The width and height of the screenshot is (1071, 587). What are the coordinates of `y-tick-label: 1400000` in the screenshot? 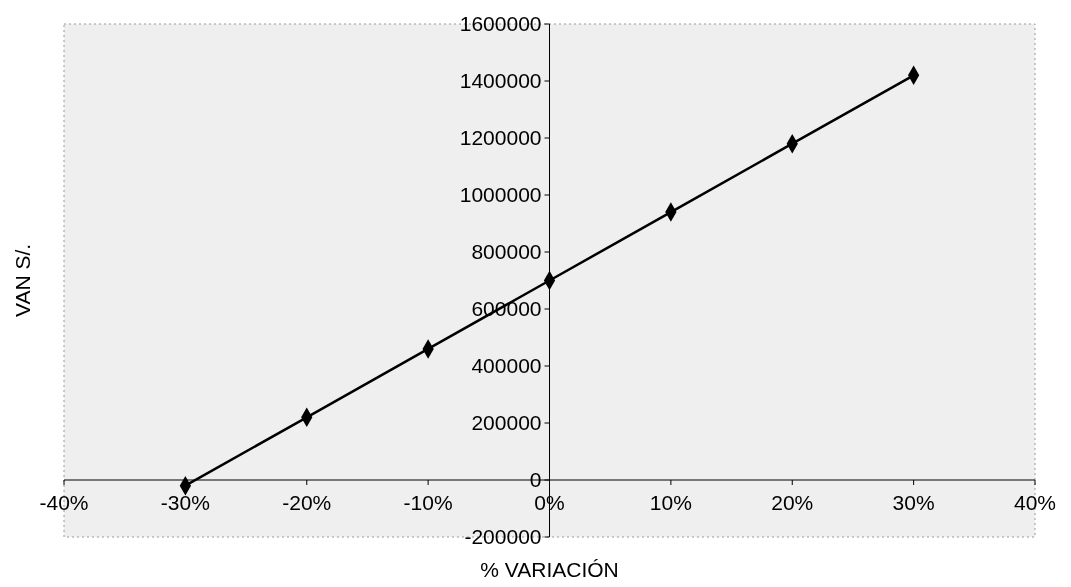 It's located at (500, 81).